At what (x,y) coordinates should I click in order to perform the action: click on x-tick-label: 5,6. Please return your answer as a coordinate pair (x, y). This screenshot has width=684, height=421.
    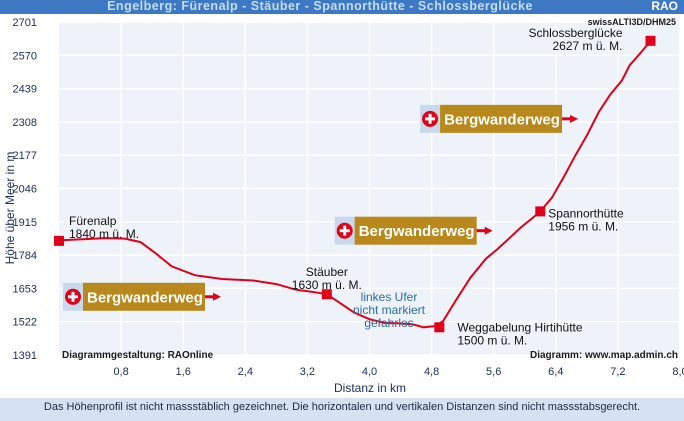
    Looking at the image, I should click on (493, 372).